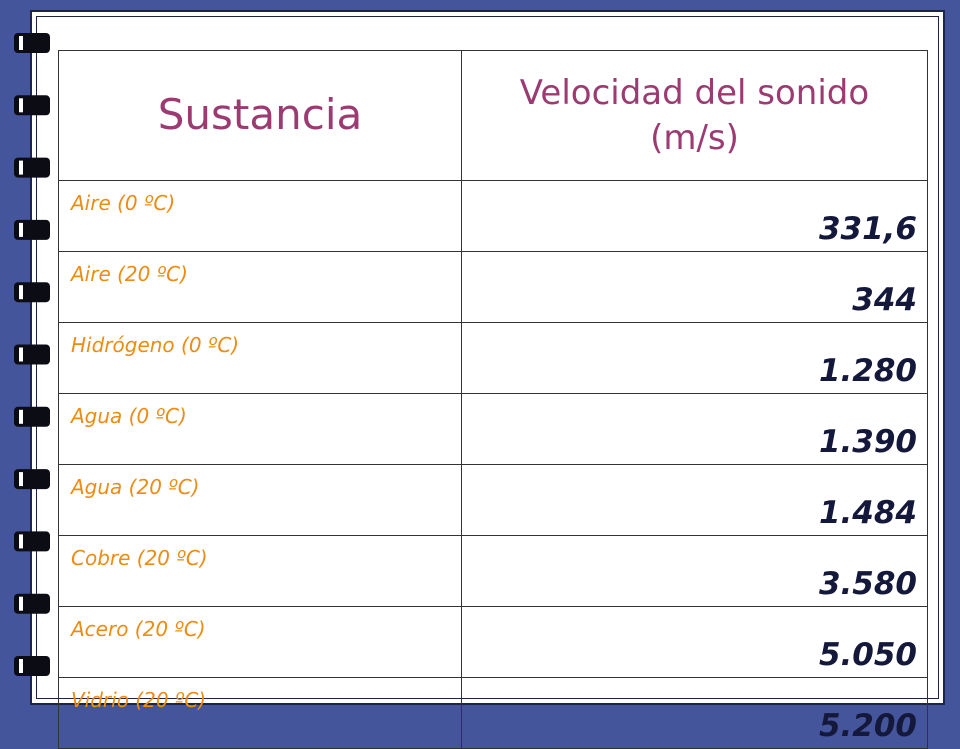  I want to click on header-cell: Velocidad del sonido (m/s), so click(694, 115).